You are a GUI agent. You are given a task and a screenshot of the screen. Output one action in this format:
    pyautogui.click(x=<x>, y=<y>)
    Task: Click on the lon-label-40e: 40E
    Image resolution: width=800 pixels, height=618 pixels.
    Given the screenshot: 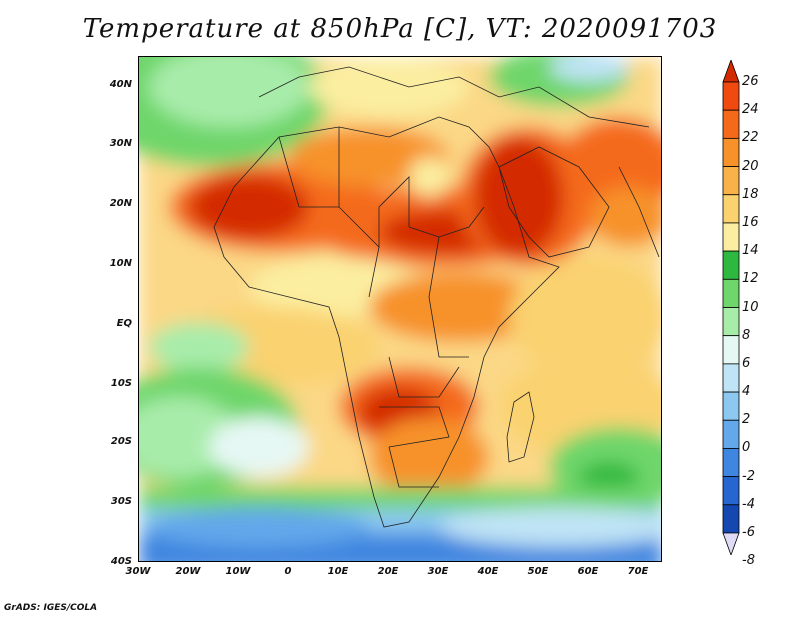 What is the action you would take?
    pyautogui.click(x=488, y=571)
    